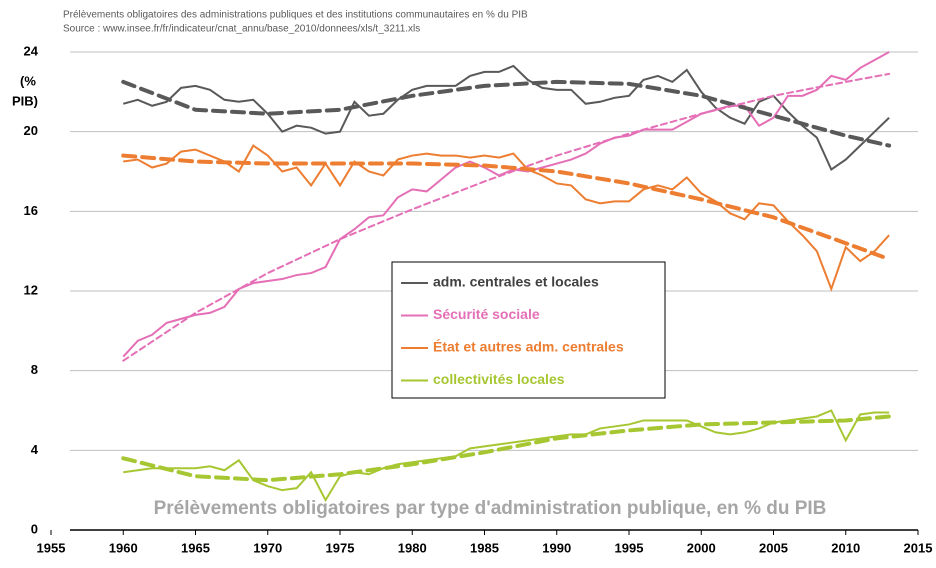  What do you see at coordinates (267, 547) in the screenshot?
I see `x-tick-label: 1970` at bounding box center [267, 547].